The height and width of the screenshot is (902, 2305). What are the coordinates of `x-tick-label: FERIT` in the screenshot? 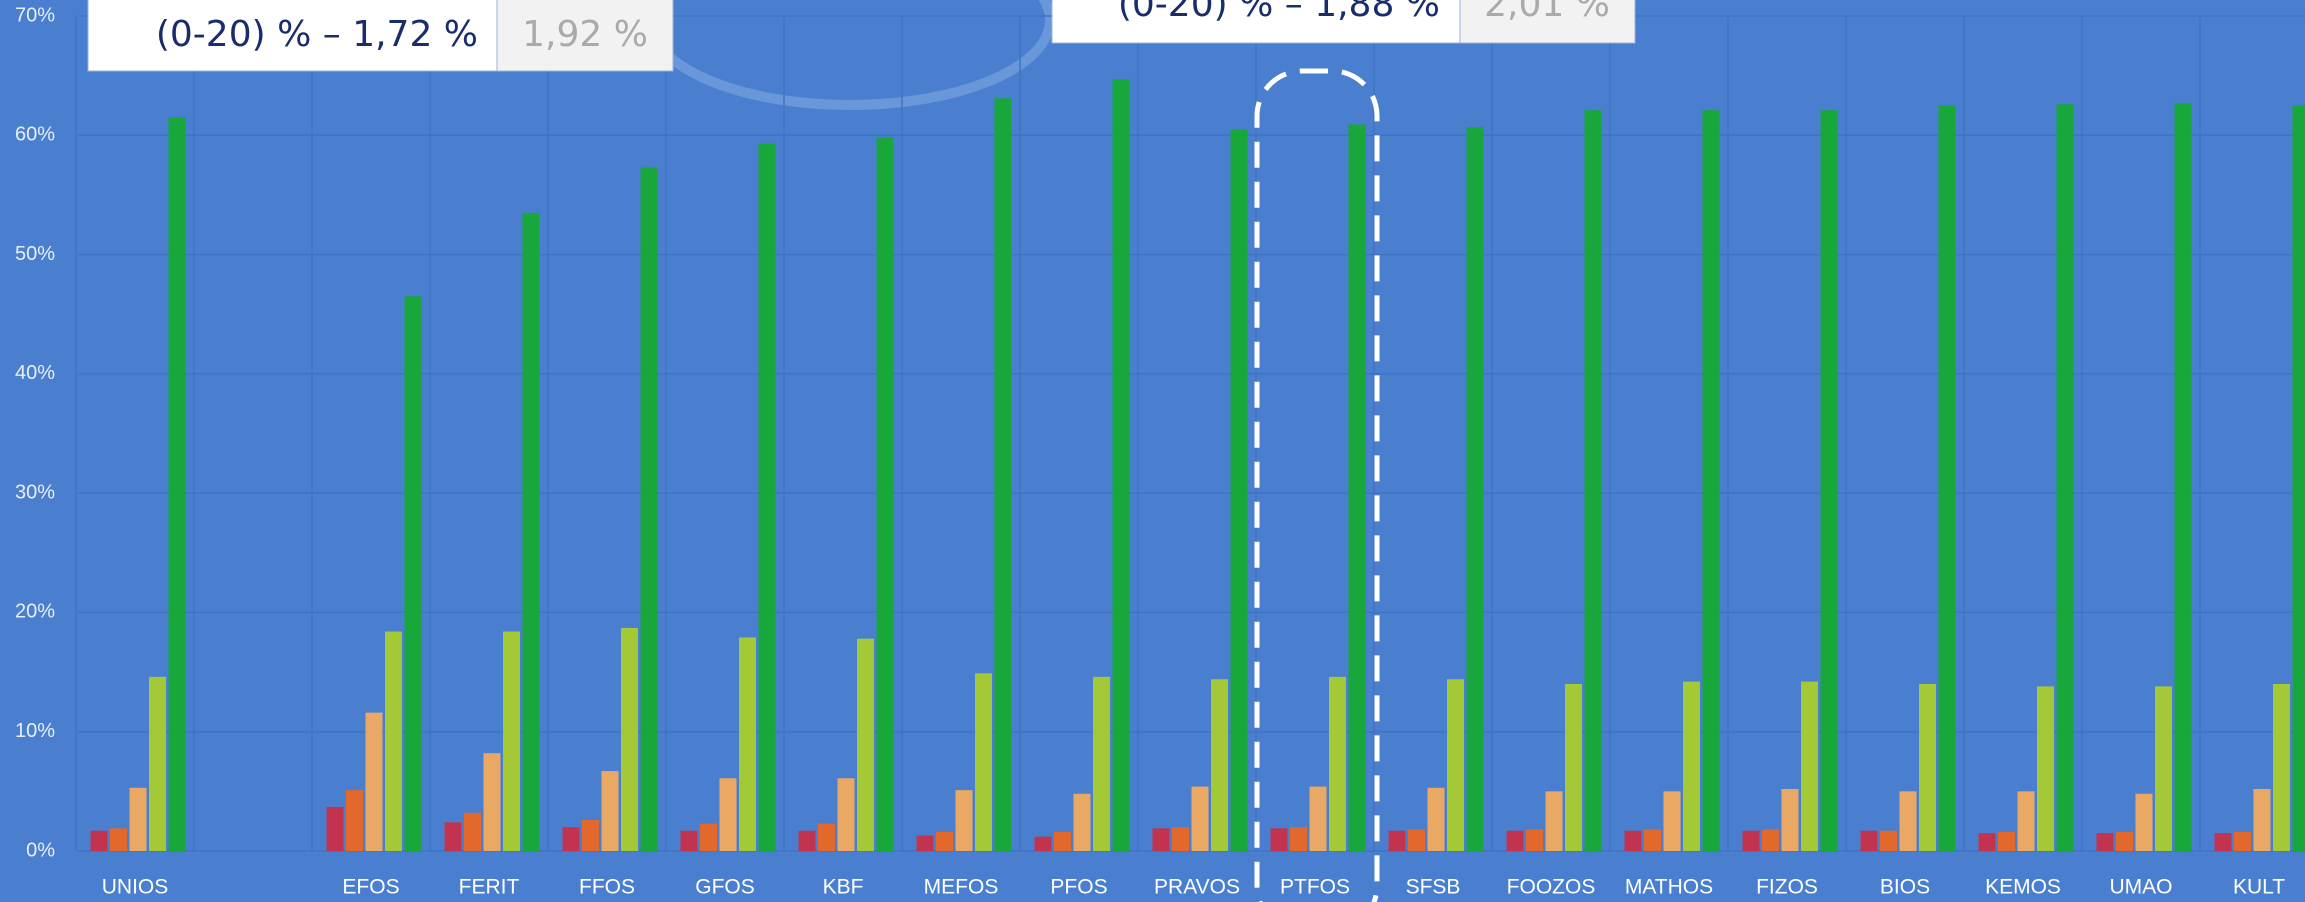 It's located at (489, 887).